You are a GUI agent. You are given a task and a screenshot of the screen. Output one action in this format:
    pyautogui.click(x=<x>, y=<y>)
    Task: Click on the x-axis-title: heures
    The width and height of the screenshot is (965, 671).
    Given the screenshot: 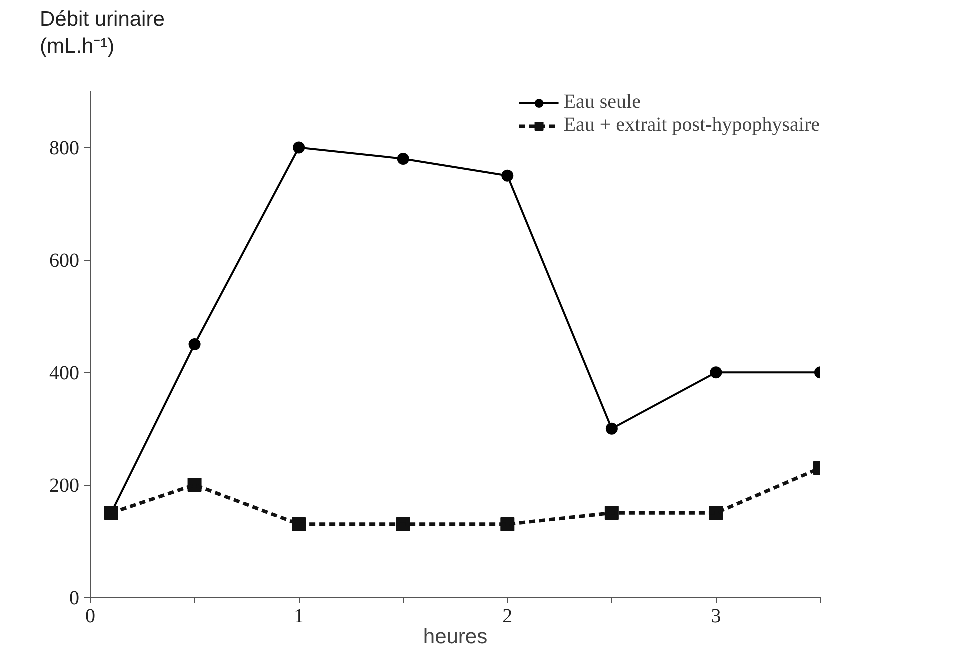 What is the action you would take?
    pyautogui.click(x=455, y=637)
    